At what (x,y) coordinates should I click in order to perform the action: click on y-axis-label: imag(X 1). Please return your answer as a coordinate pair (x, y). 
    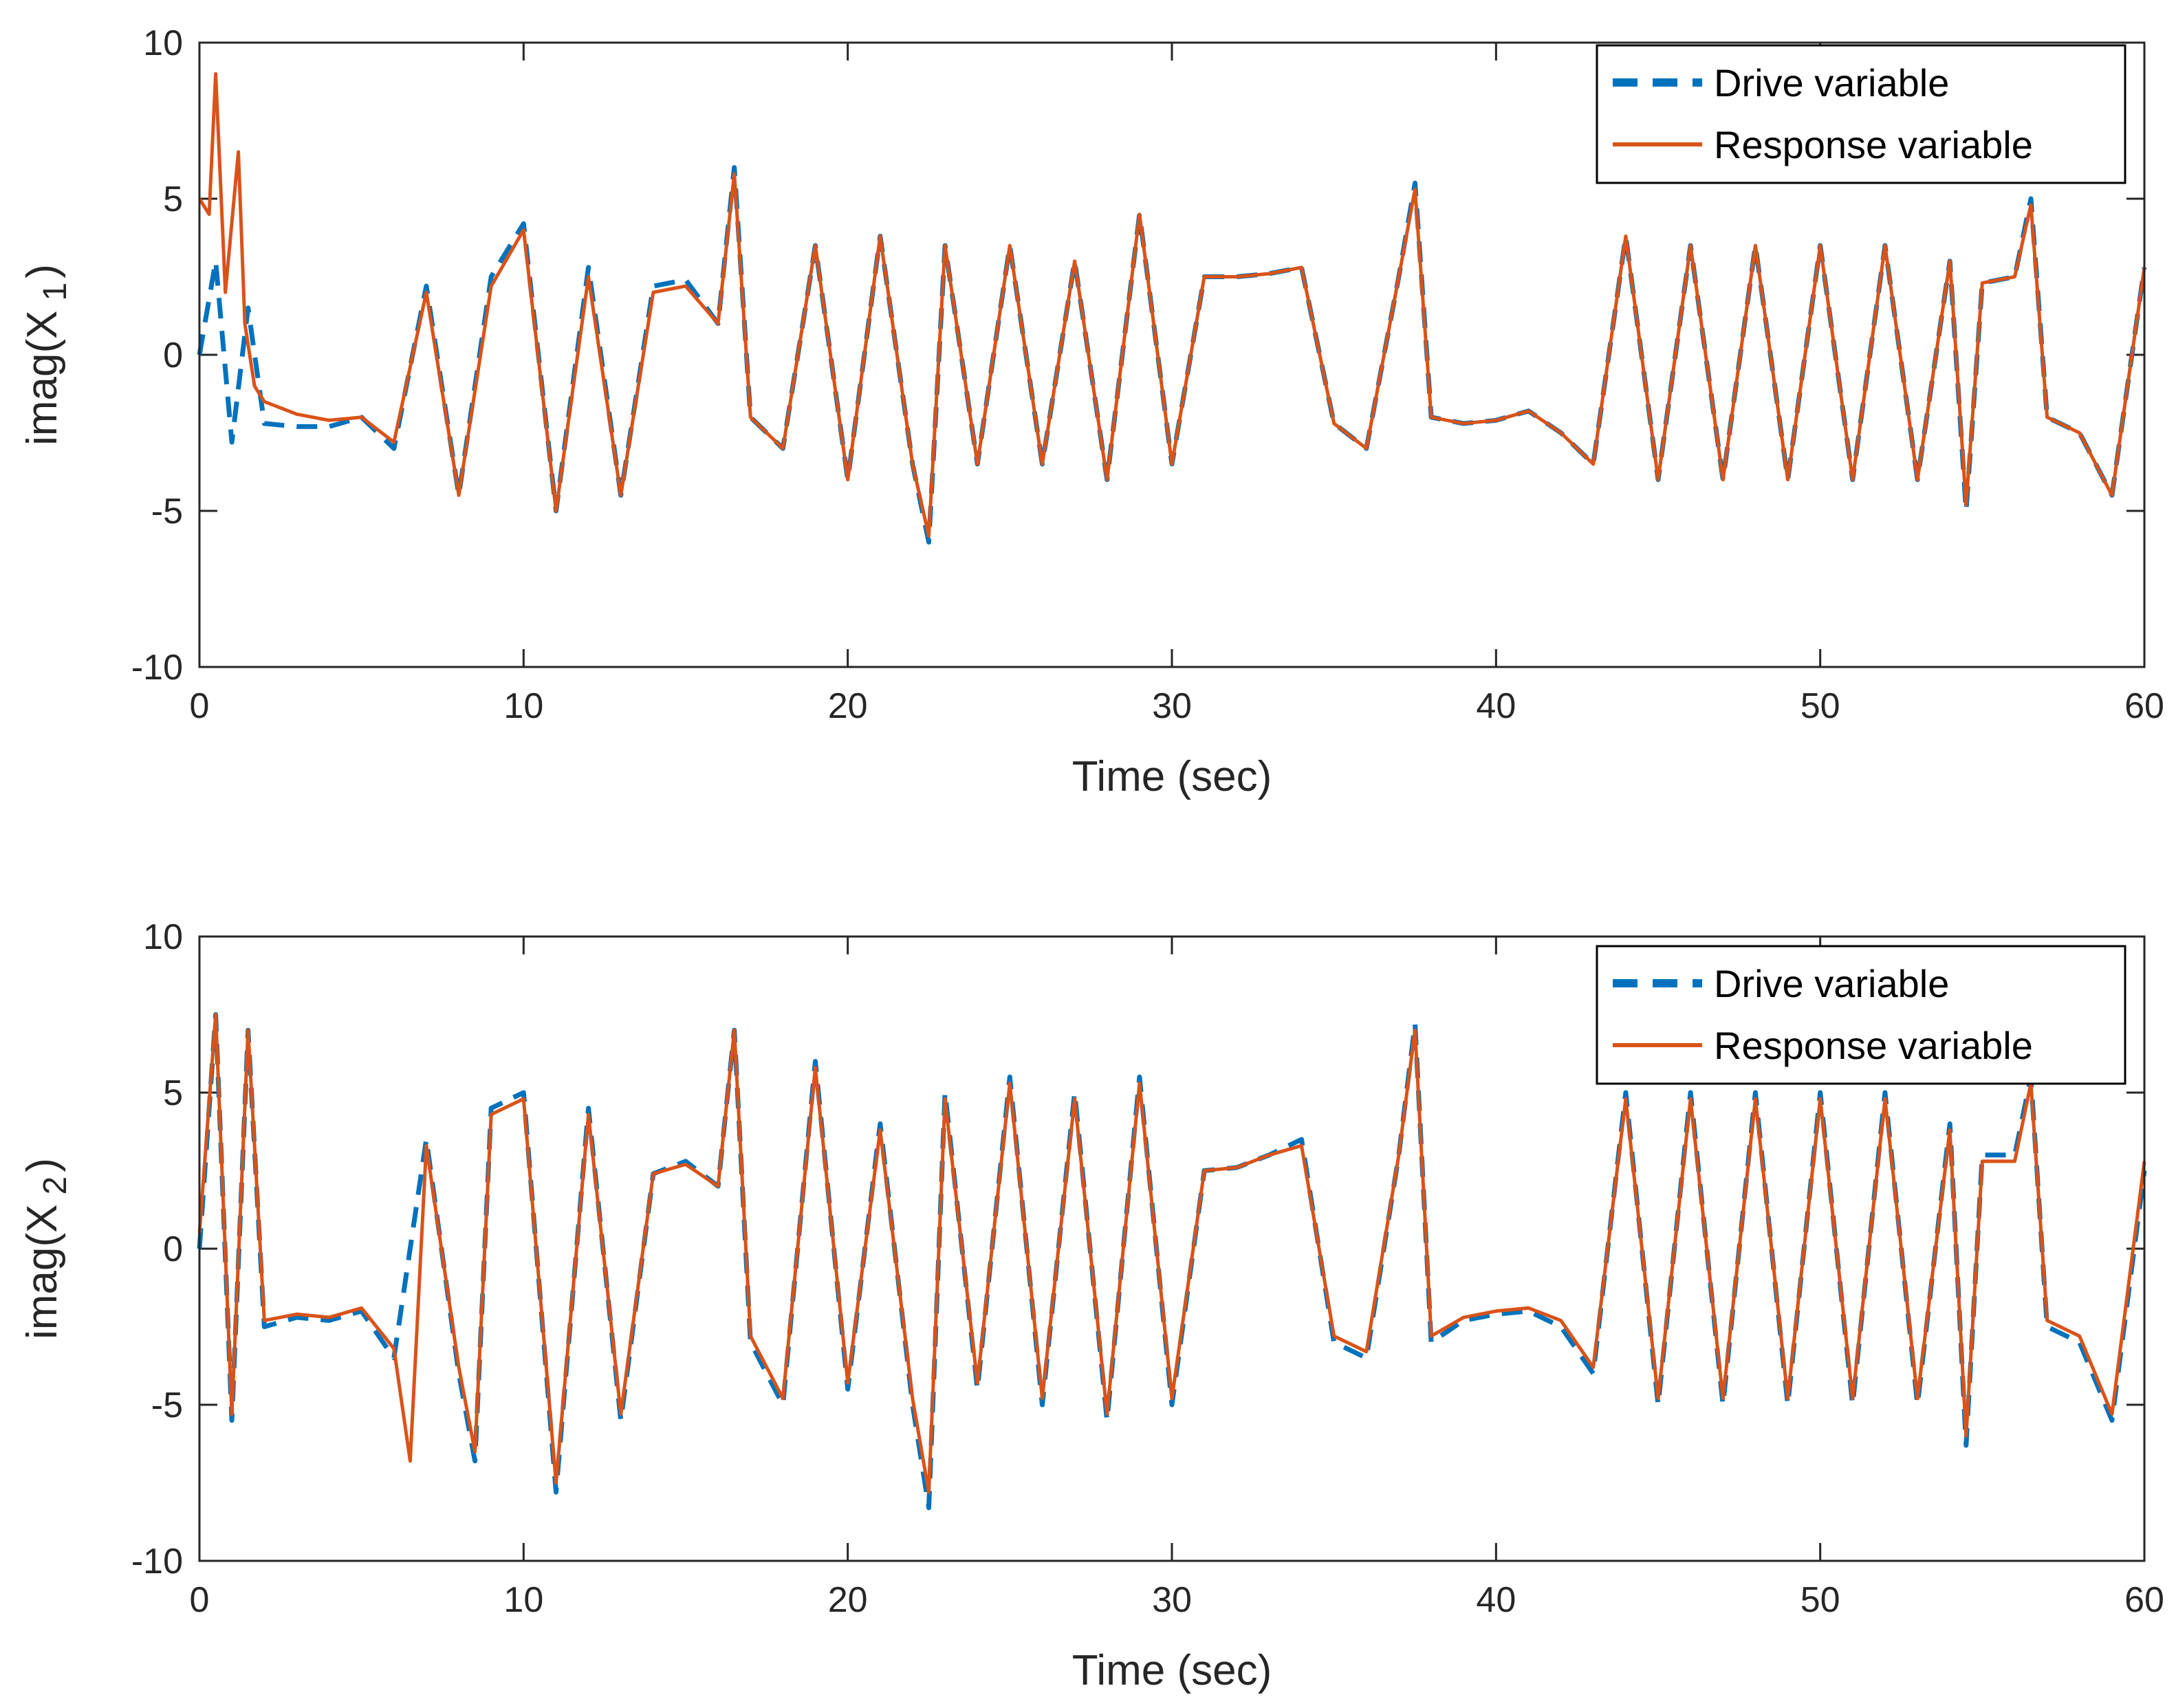
    Looking at the image, I should click on (46, 355).